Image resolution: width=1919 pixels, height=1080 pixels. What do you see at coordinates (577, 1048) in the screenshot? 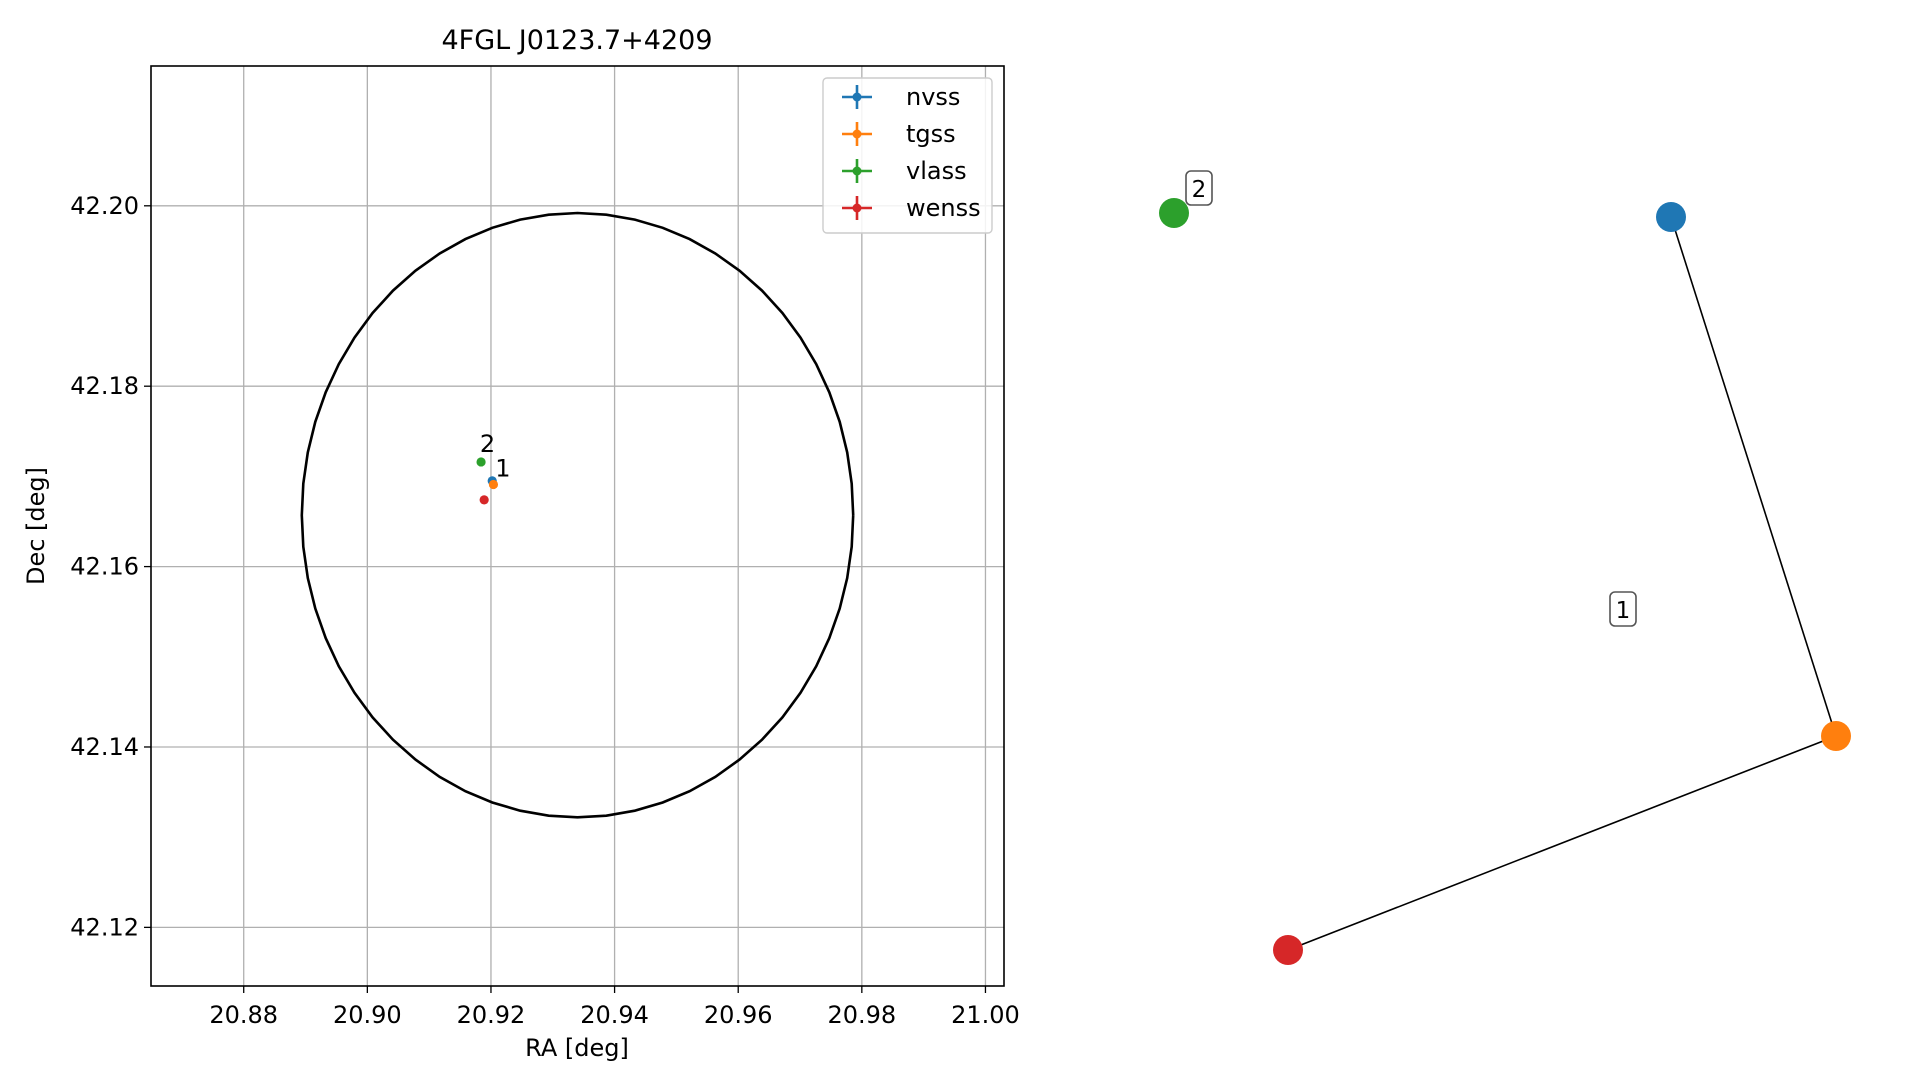
I see `x-axis-label: RA [deg]` at bounding box center [577, 1048].